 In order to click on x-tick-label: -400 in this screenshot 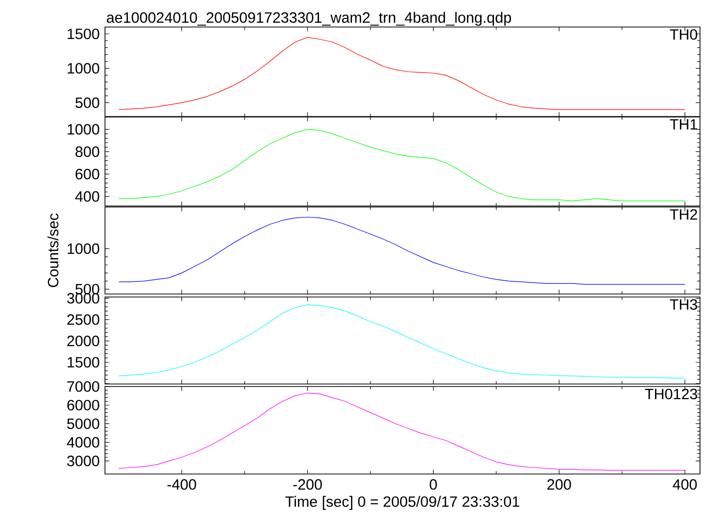, I will do `click(181, 484)`.